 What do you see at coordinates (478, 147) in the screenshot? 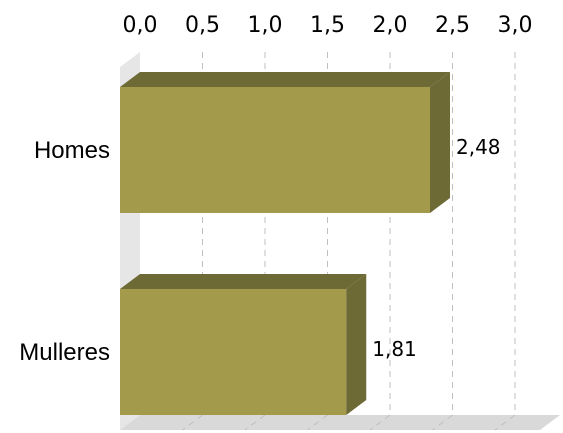
I see `data-label: 2,48` at bounding box center [478, 147].